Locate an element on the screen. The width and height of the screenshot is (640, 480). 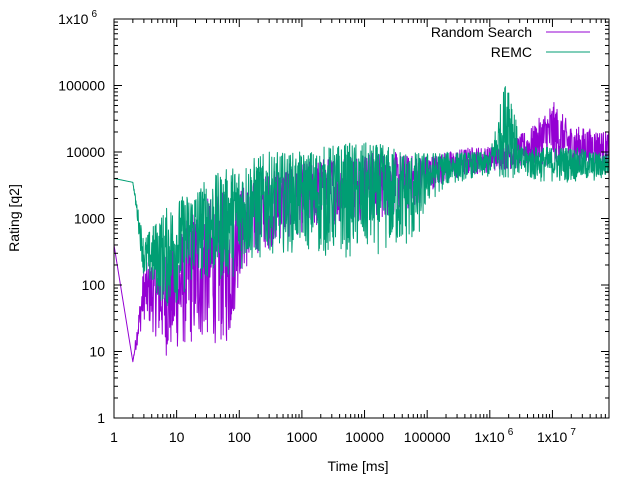
y-tick-label: 100000 is located at coordinates (81, 86).